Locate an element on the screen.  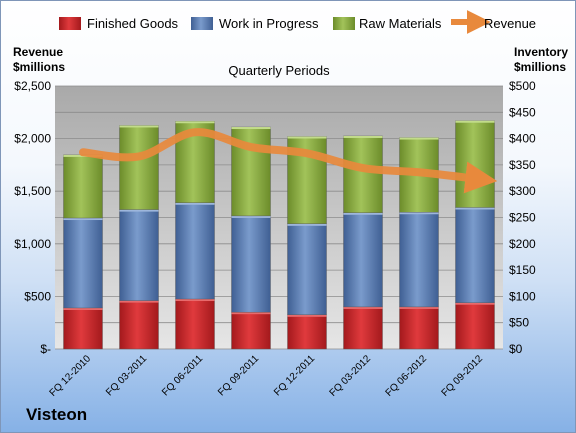
x-tick-label: FQ 12-2011 is located at coordinates (294, 375).